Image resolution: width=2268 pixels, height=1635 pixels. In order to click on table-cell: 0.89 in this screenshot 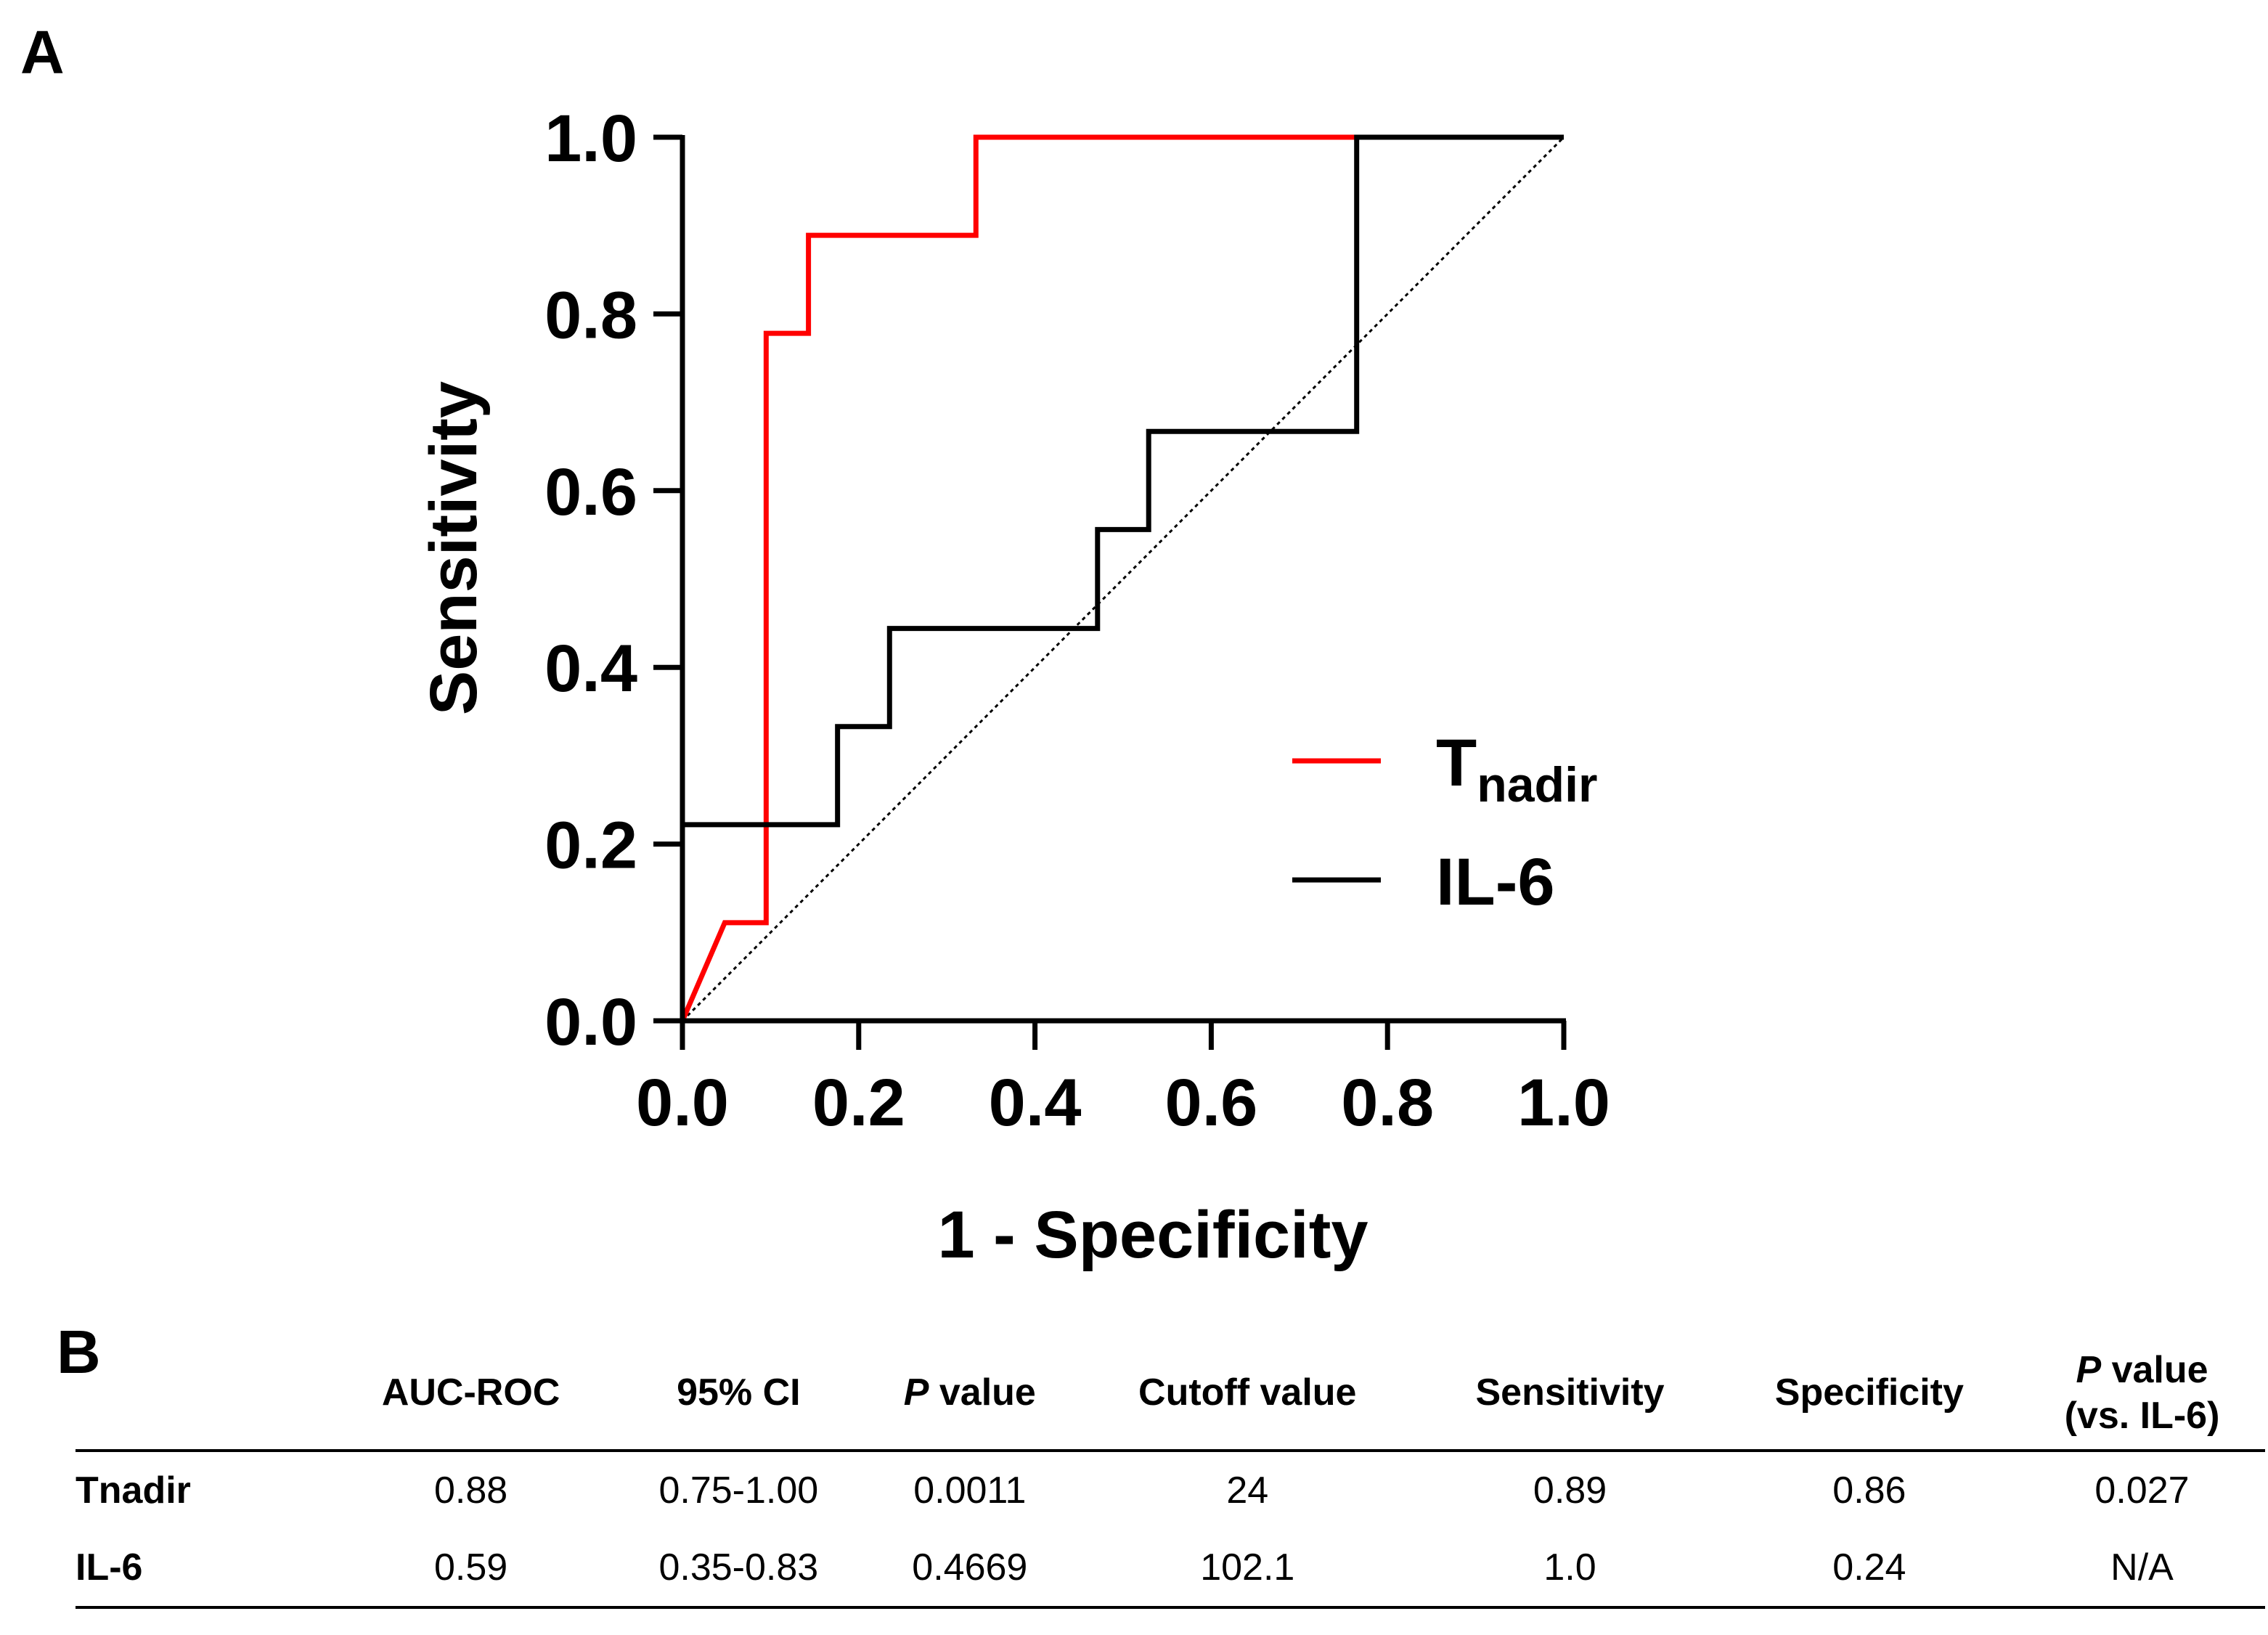, I will do `click(1570, 1490)`.